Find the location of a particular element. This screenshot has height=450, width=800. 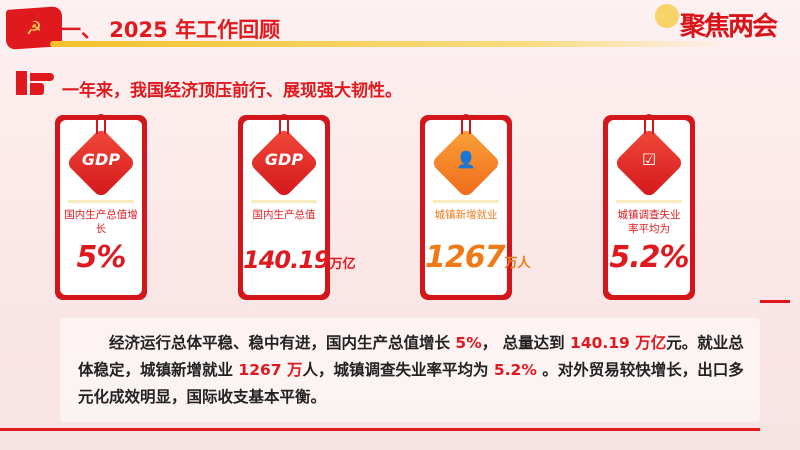

sun-decoration is located at coordinates (667, 16).